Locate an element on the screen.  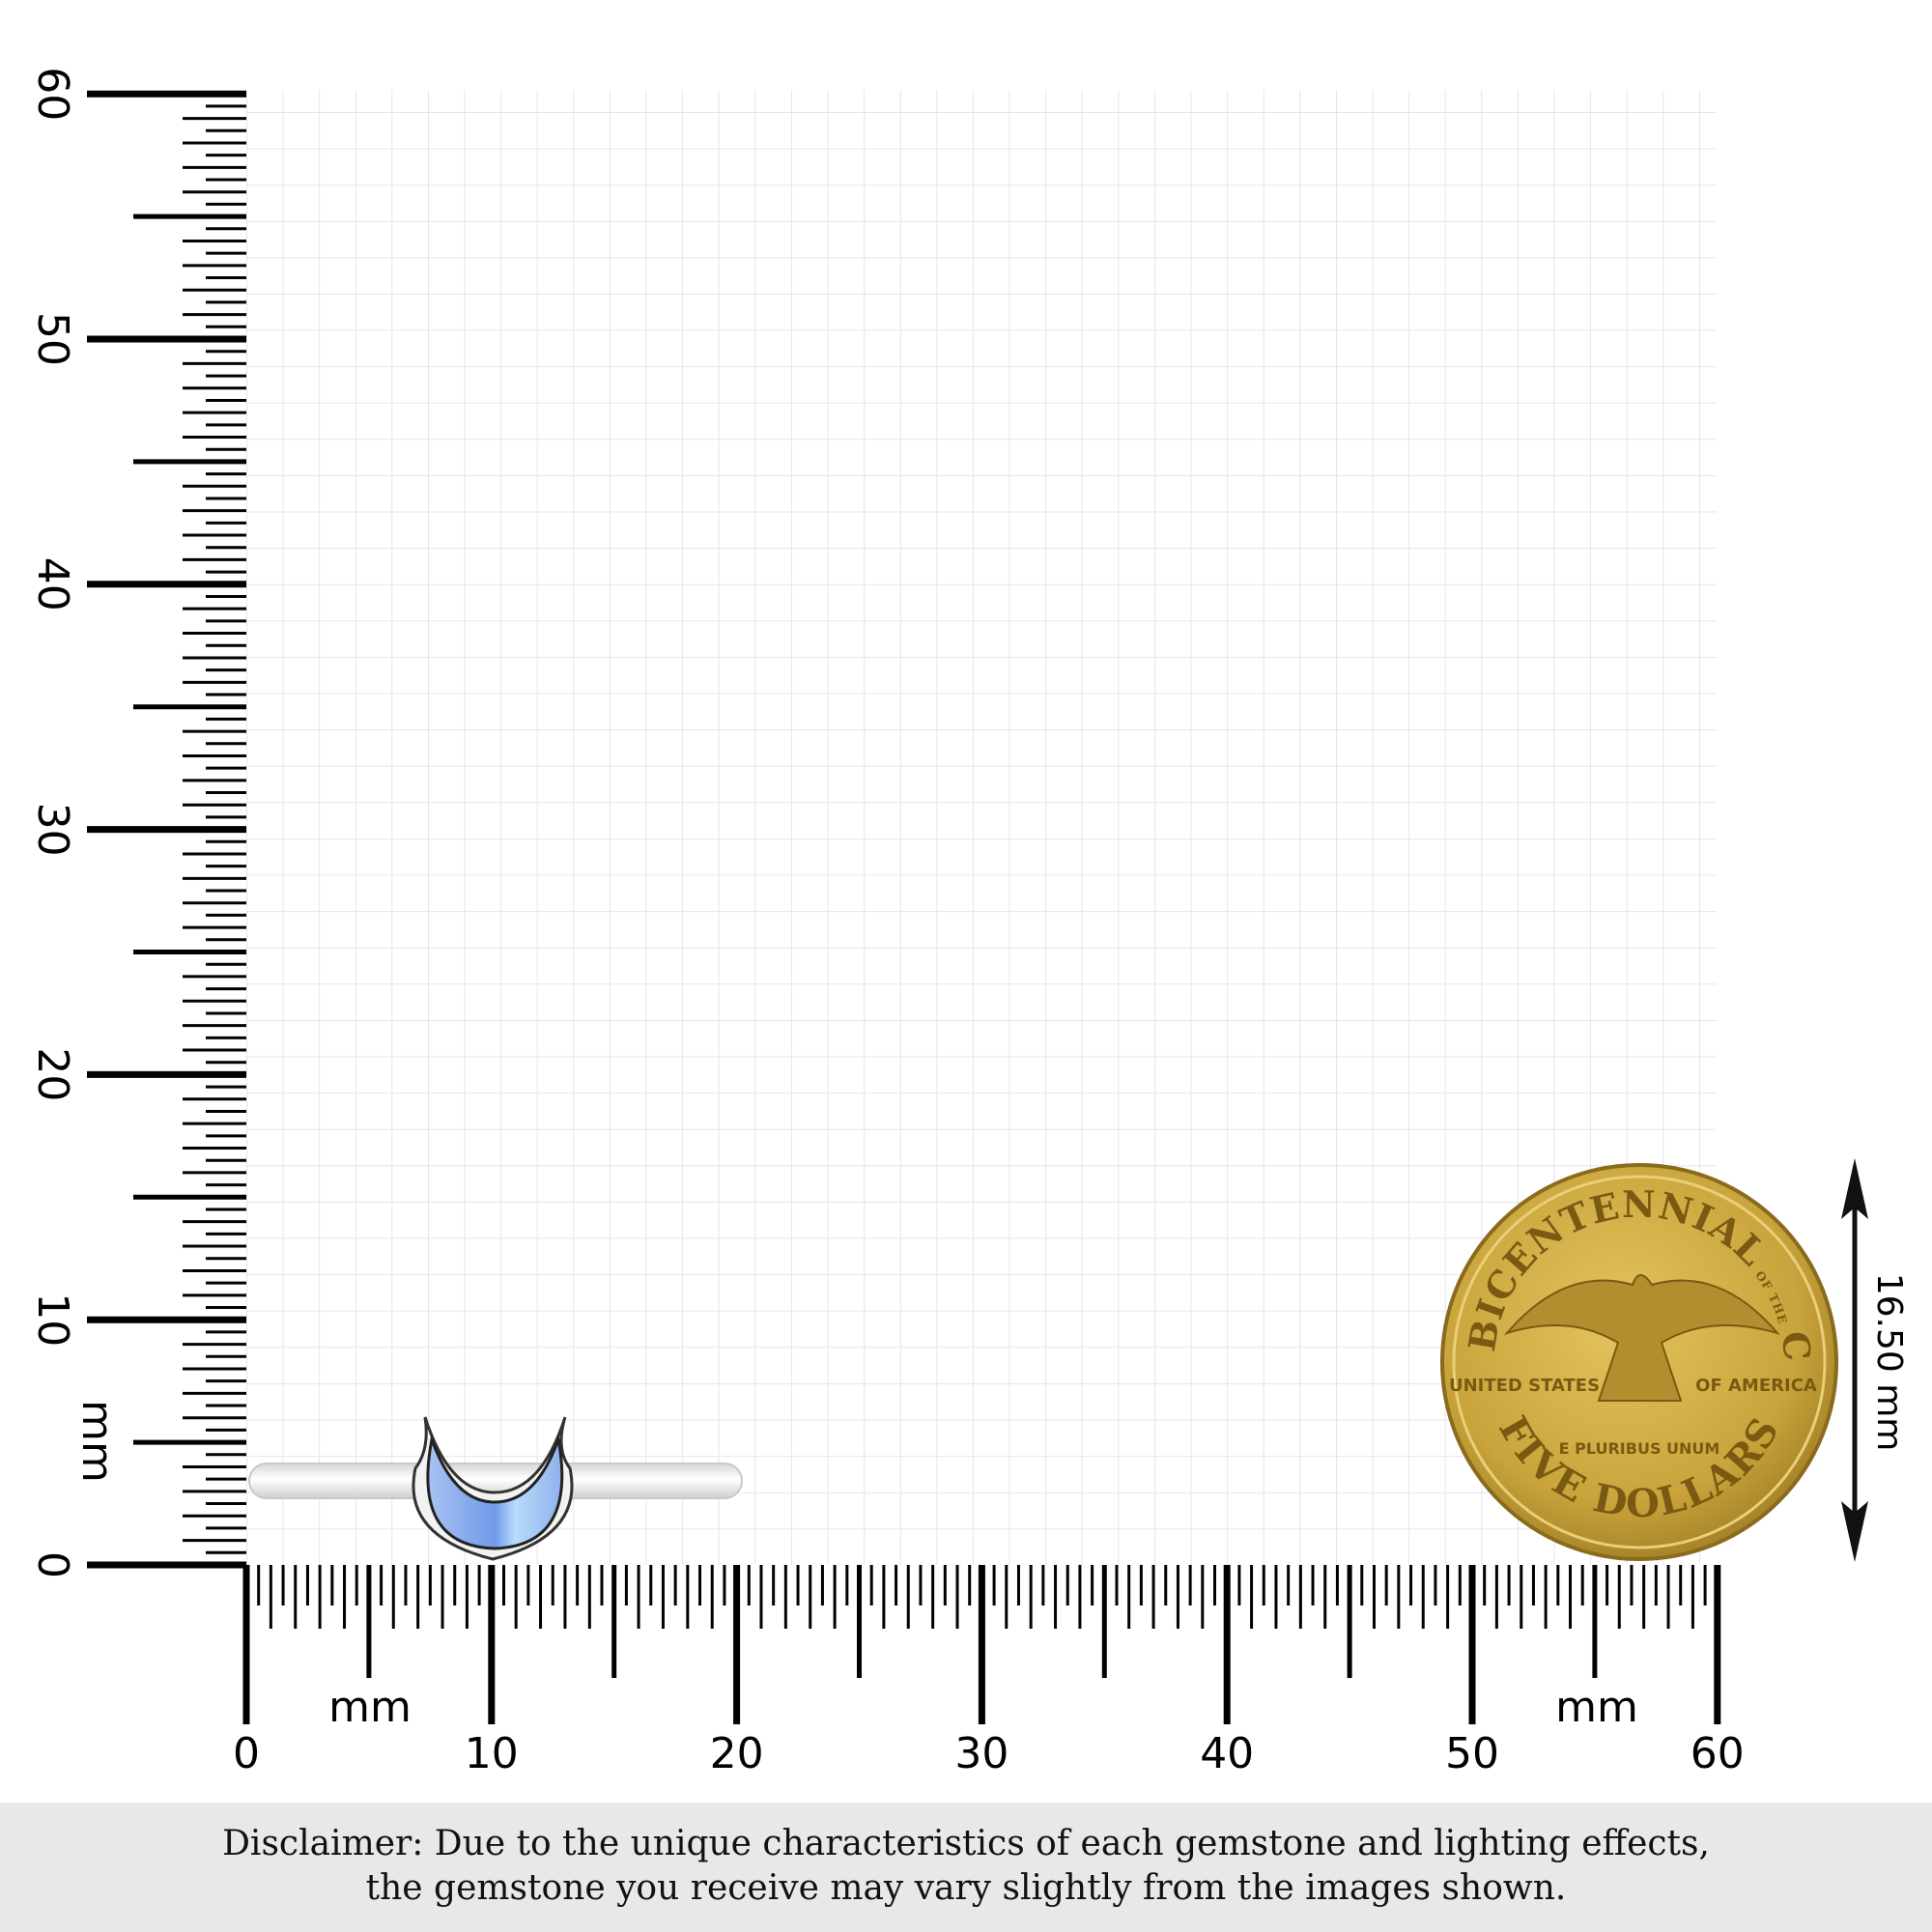
x-tick-label: 50 is located at coordinates (1472, 1753).